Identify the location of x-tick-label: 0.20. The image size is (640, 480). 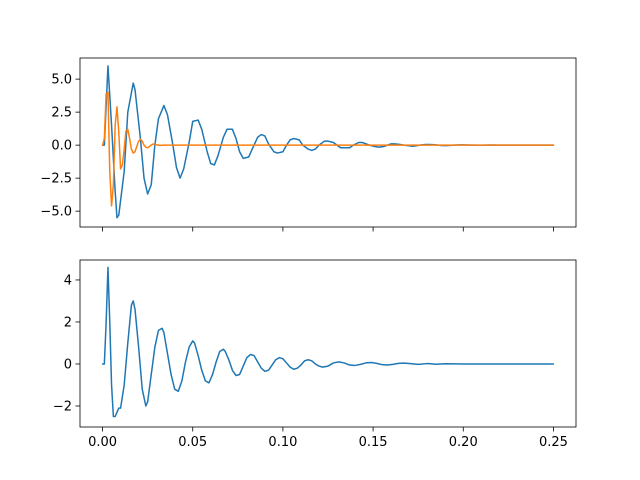
(463, 442).